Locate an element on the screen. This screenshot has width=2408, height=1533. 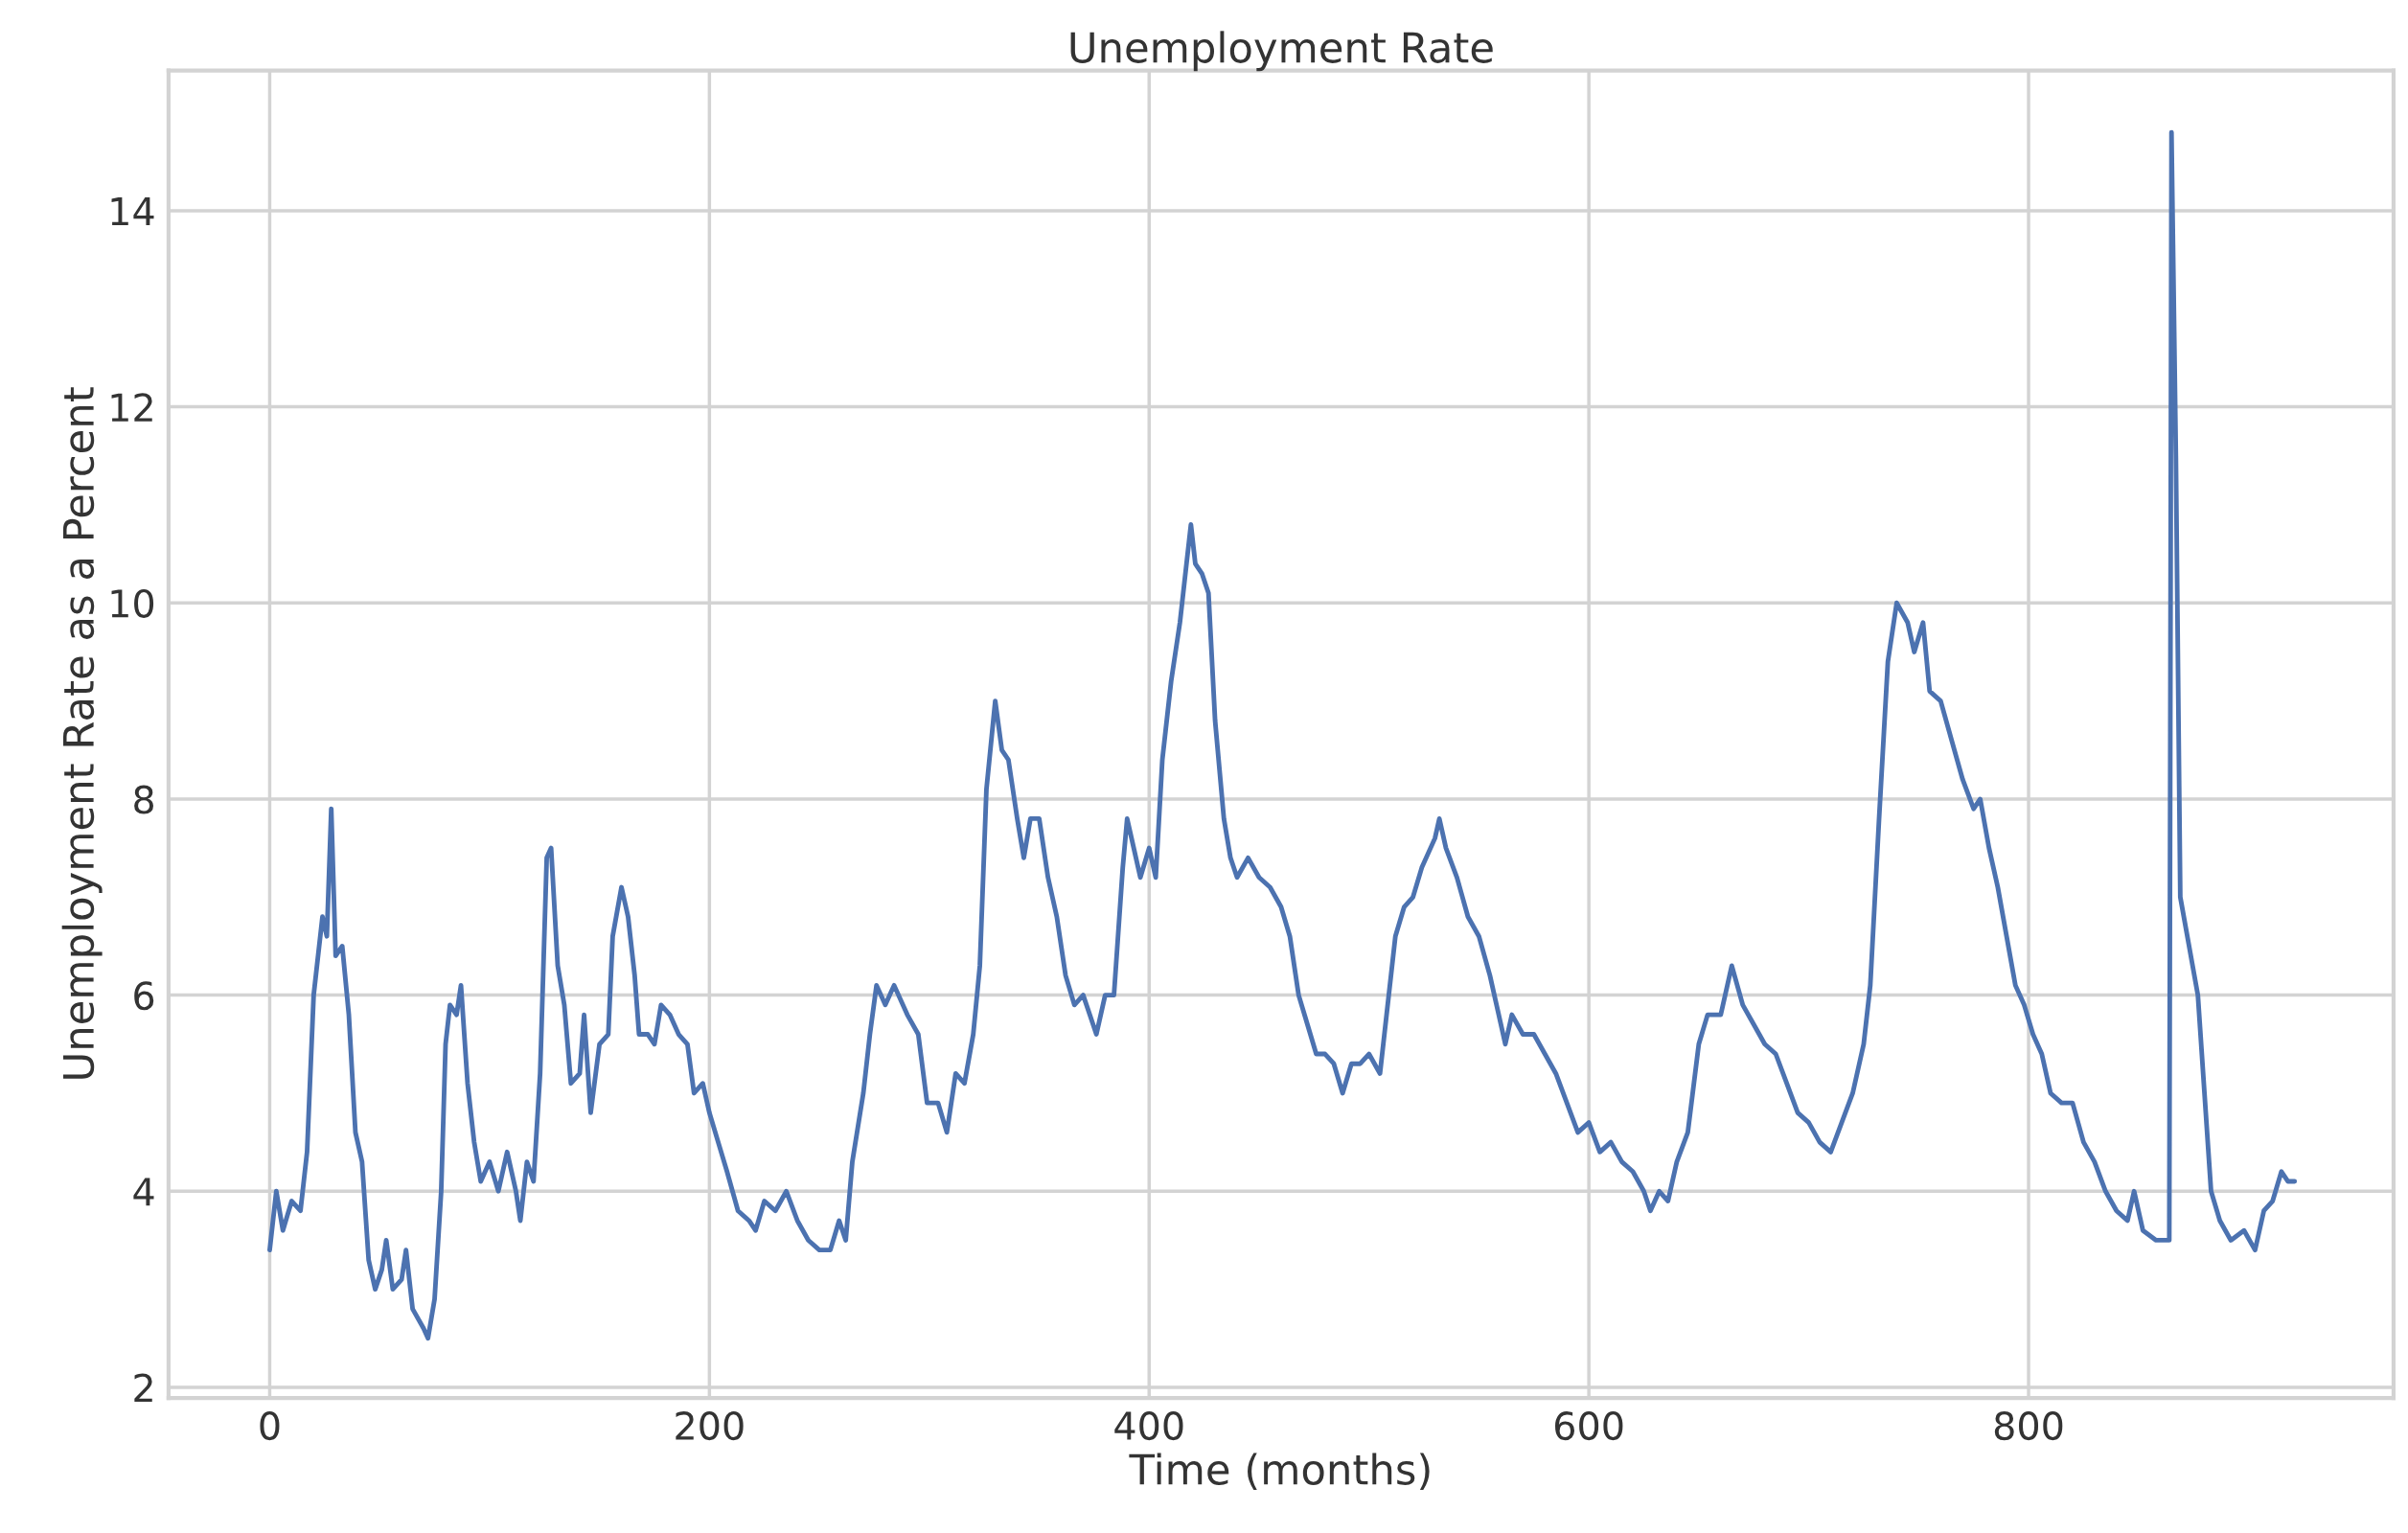
x-tick-label: 200 is located at coordinates (710, 1426).